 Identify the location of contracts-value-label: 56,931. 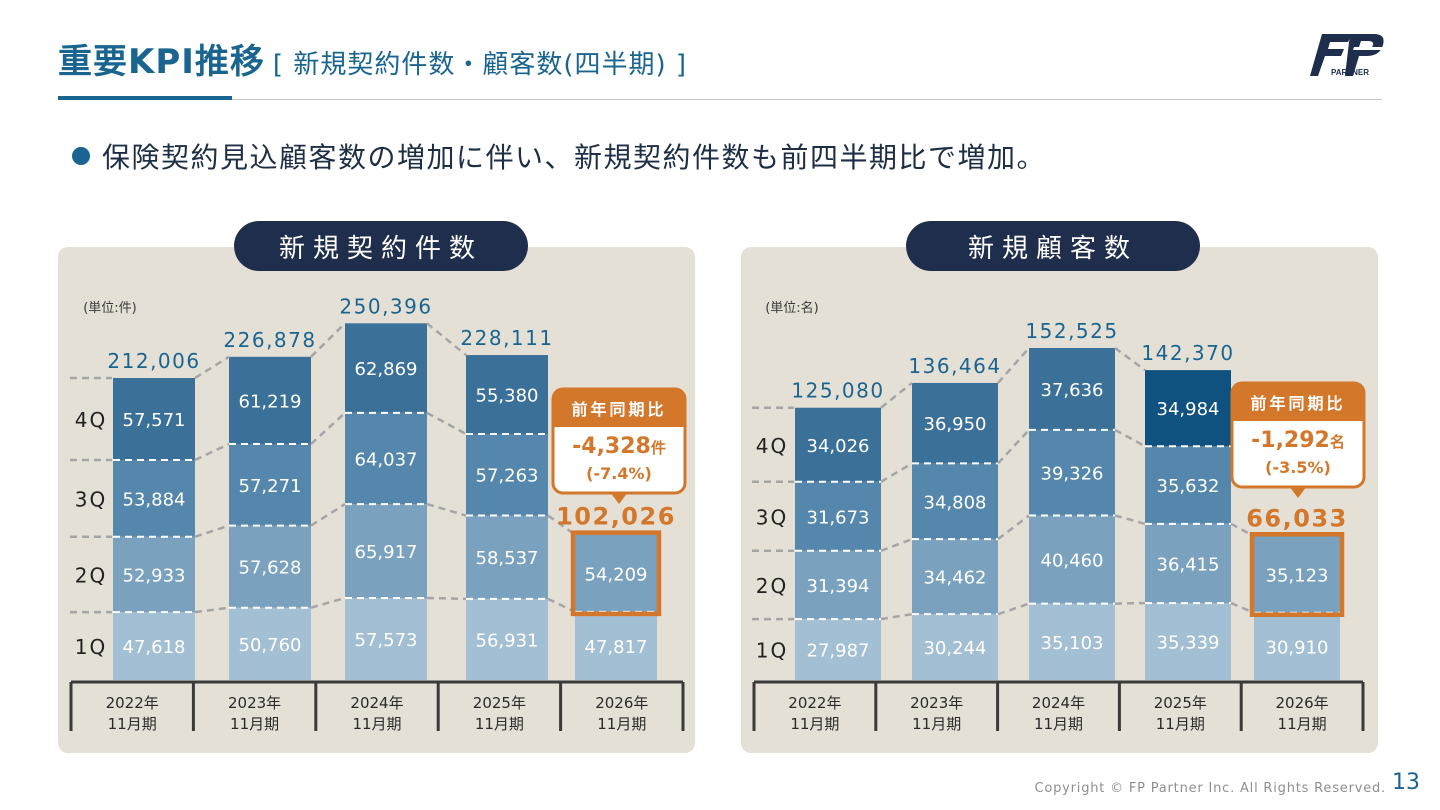
(507, 640).